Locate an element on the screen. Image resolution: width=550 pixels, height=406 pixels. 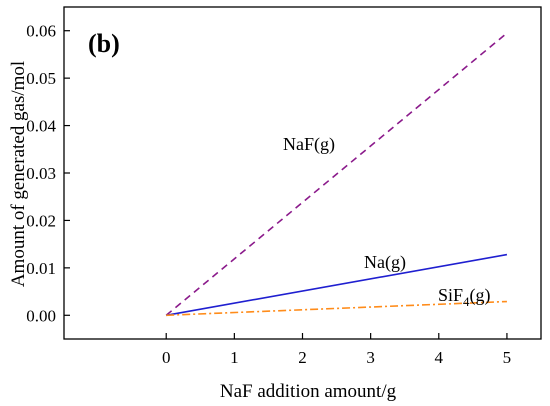
sif4-series-line is located at coordinates (336, 308).